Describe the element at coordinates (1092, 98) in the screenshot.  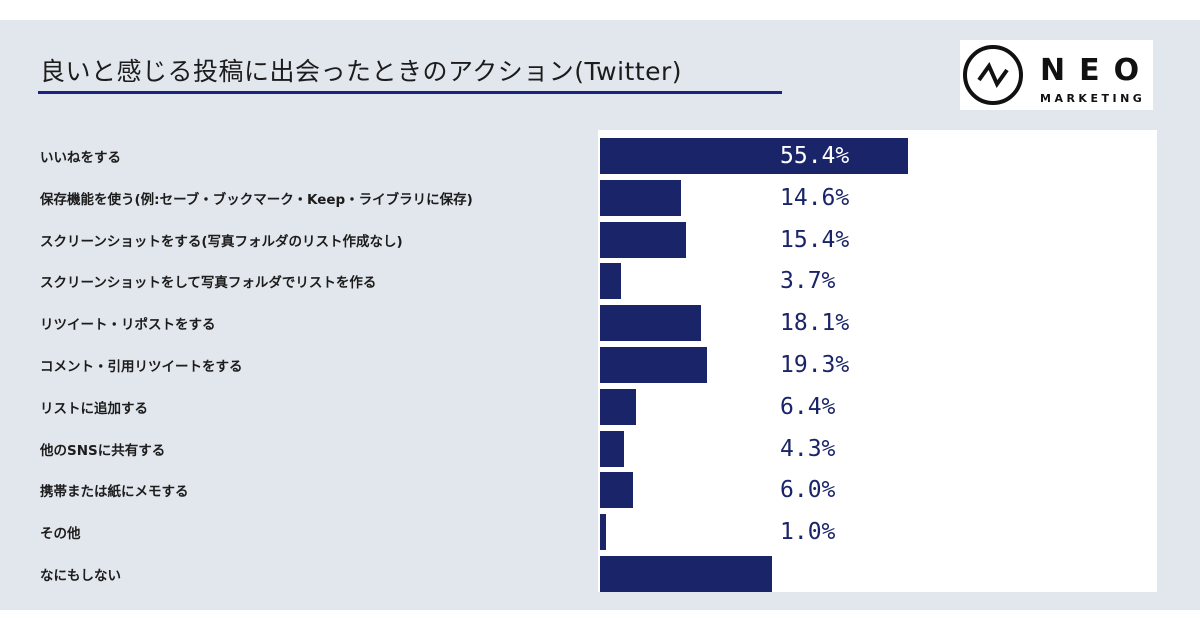
I see `svg-text: MARKETING` at that location.